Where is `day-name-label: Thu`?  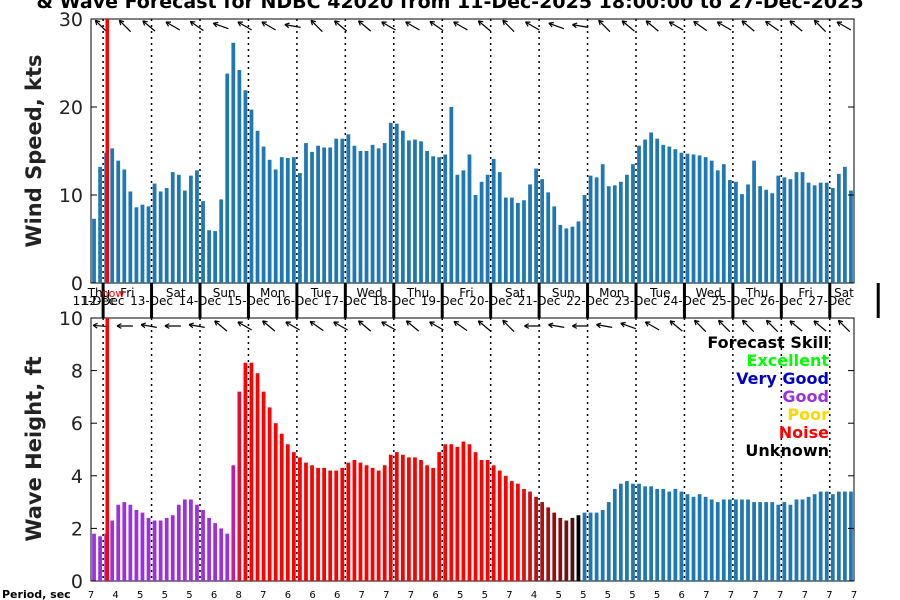
day-name-label: Thu is located at coordinates (418, 293).